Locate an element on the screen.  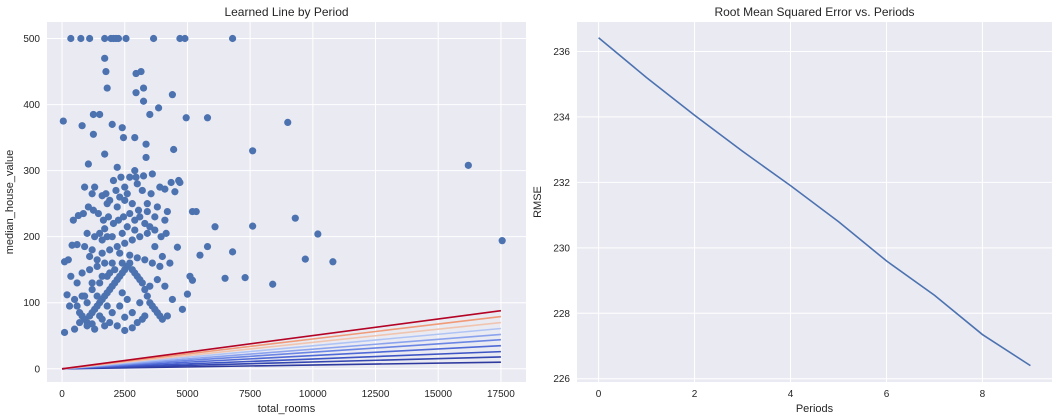
x-tick-label: 7500 is located at coordinates (250, 394).